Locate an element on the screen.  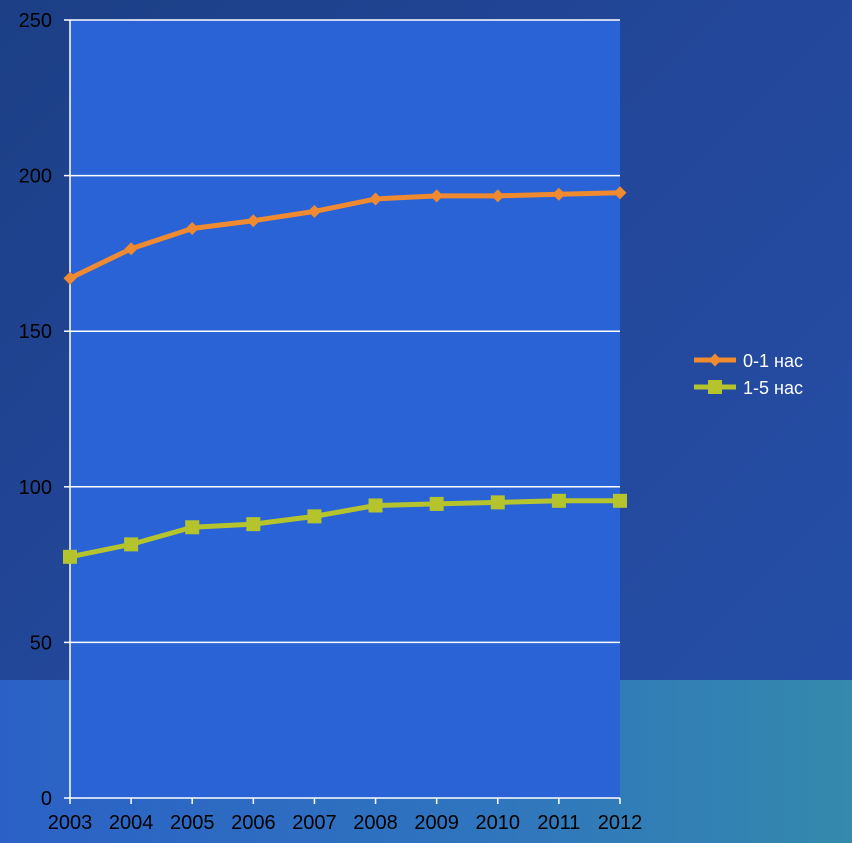
y-tick-label: 250 is located at coordinates (35, 21).